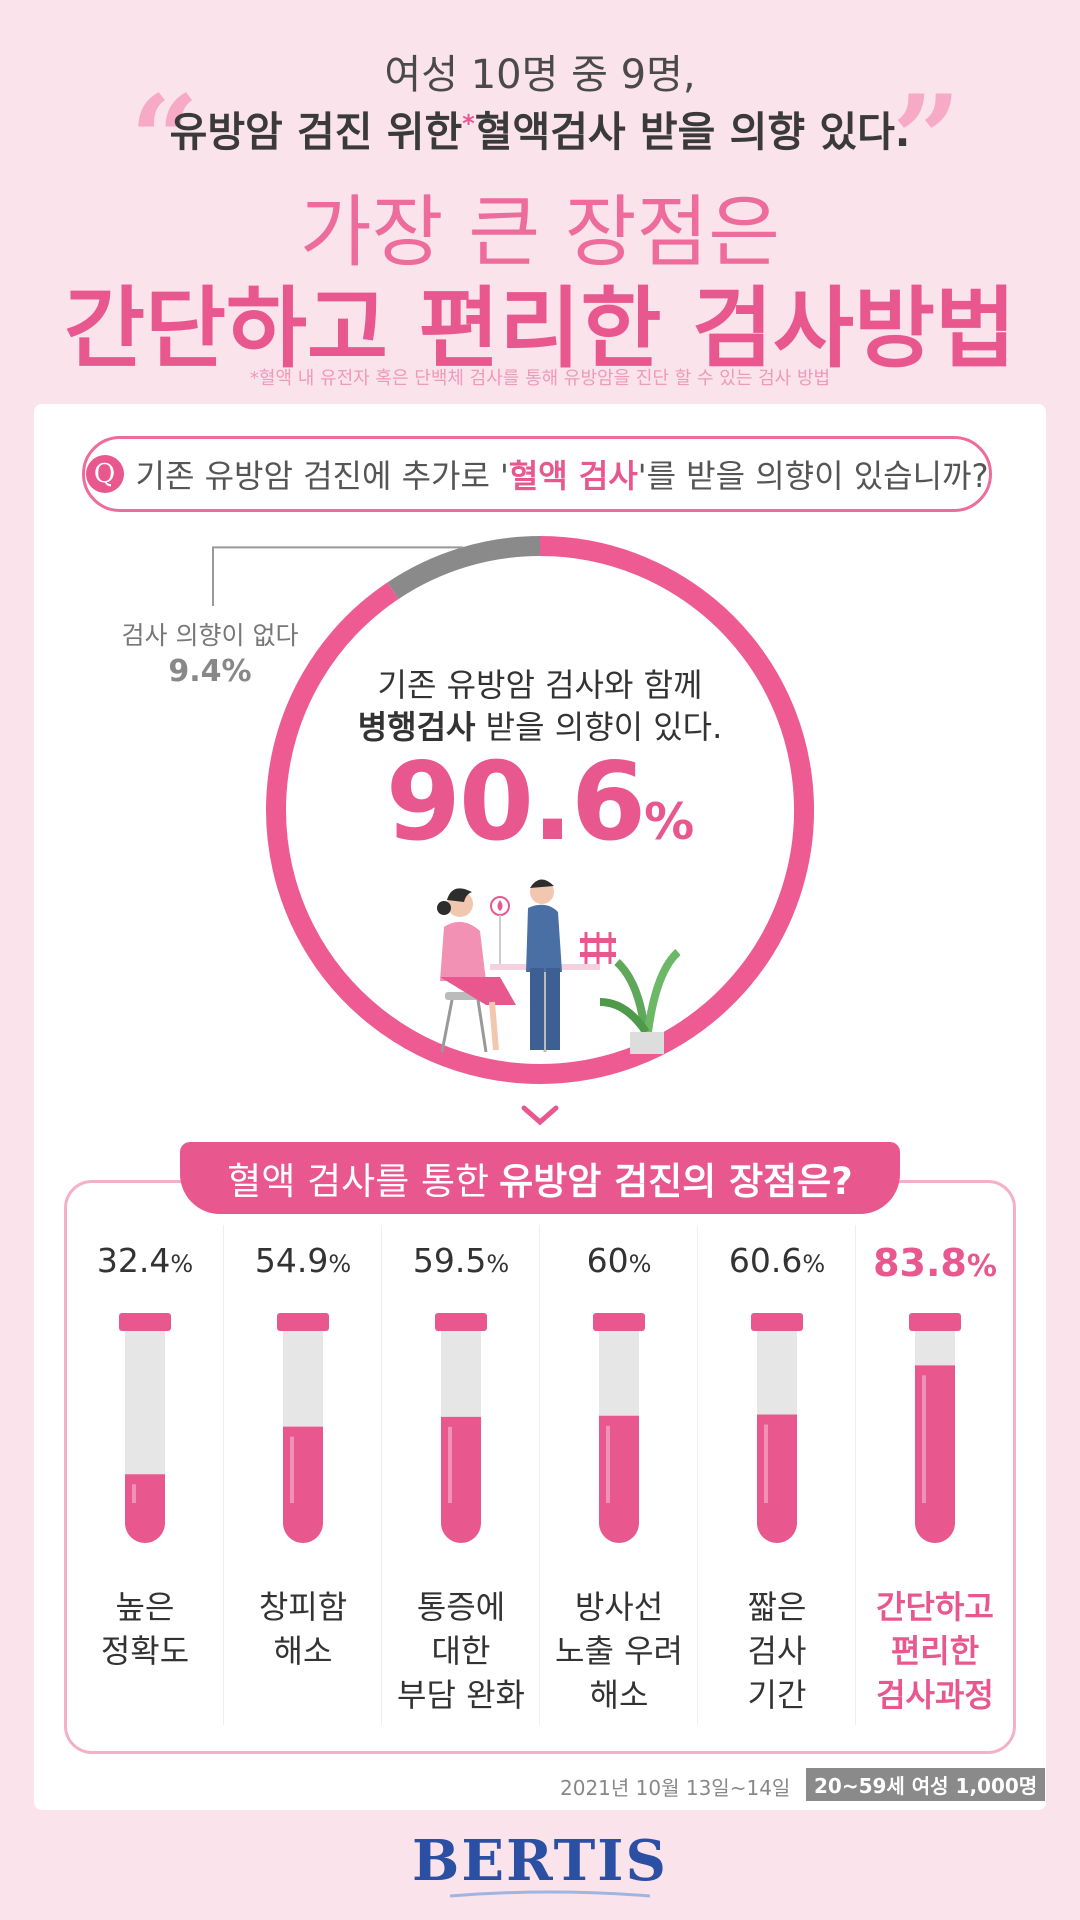 The width and height of the screenshot is (1080, 1920). I want to click on bar-category-line: 검사, so click(777, 1651).